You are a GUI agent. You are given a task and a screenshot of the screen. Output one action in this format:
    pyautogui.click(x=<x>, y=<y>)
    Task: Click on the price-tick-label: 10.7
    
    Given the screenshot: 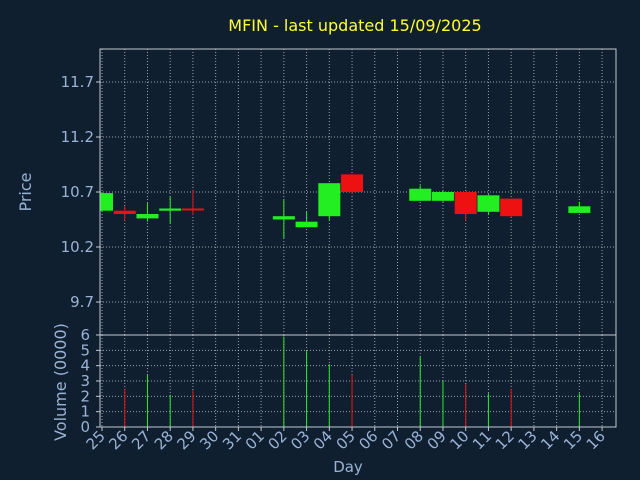 What is the action you would take?
    pyautogui.click(x=77, y=192)
    